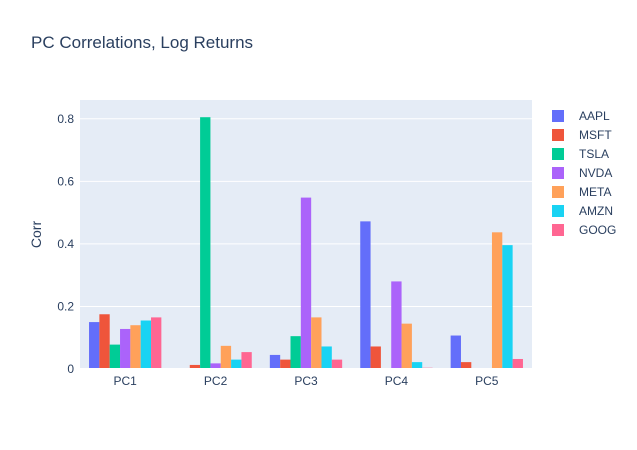 This screenshot has width=637, height=450. What do you see at coordinates (135, 347) in the screenshot?
I see `bar-meta-pc1` at bounding box center [135, 347].